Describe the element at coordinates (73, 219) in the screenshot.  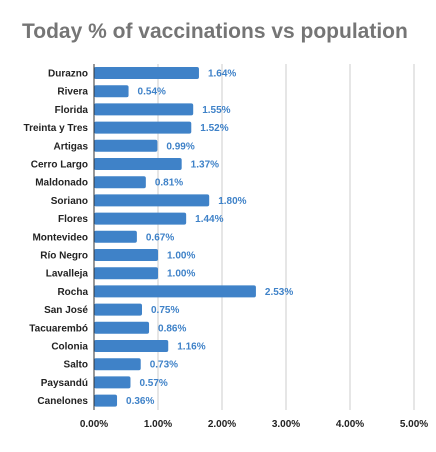
I see `category-label: Flores` at that location.